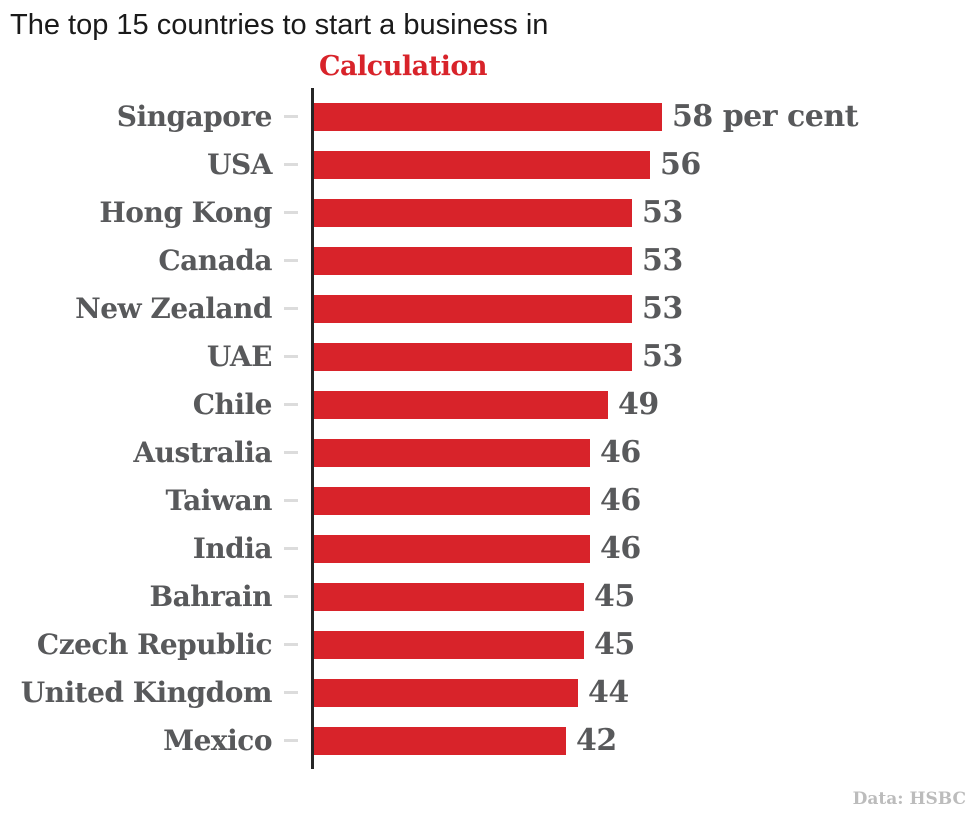  What do you see at coordinates (239, 164) in the screenshot?
I see `country-label: USA` at bounding box center [239, 164].